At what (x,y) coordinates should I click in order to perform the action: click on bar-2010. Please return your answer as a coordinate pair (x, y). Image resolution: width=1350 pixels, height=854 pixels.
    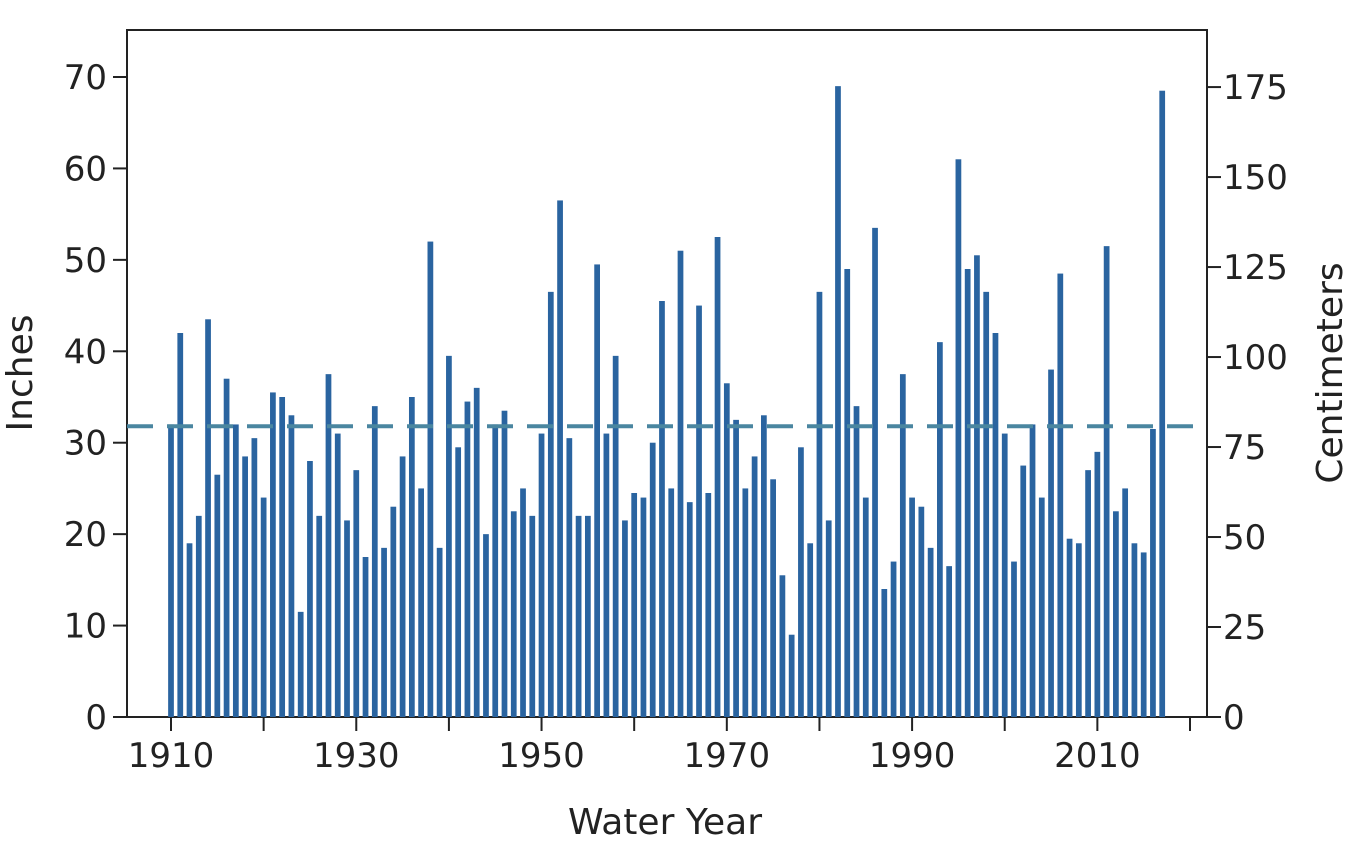
    Looking at the image, I should click on (1097, 584).